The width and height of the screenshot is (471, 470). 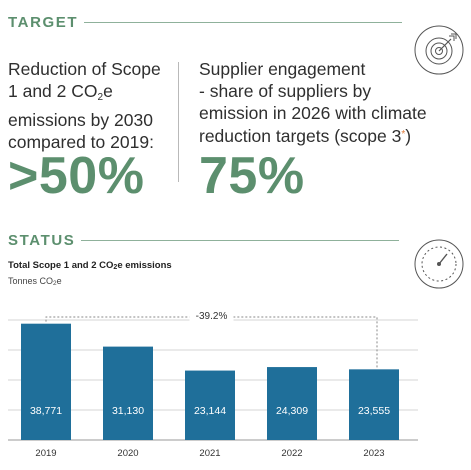 I want to click on bar-2021, so click(x=210, y=405).